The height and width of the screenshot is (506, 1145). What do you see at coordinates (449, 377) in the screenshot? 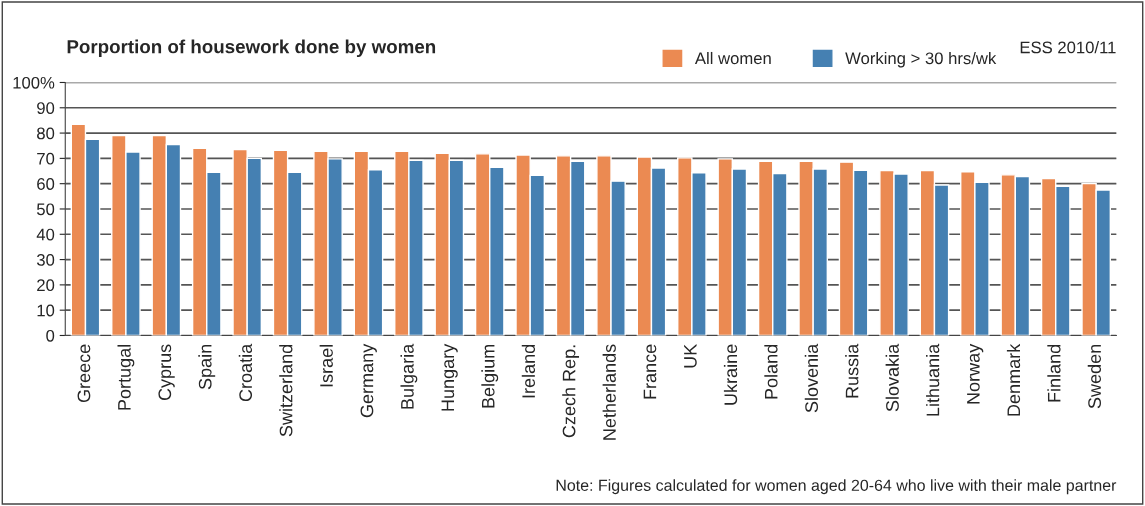
I see `x-tick-label: Hungary` at bounding box center [449, 377].